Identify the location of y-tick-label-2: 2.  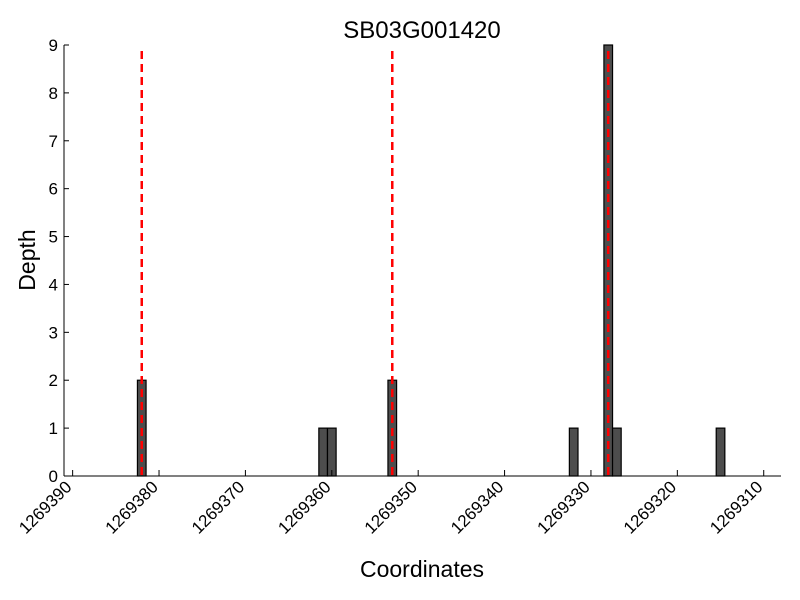
(53, 380).